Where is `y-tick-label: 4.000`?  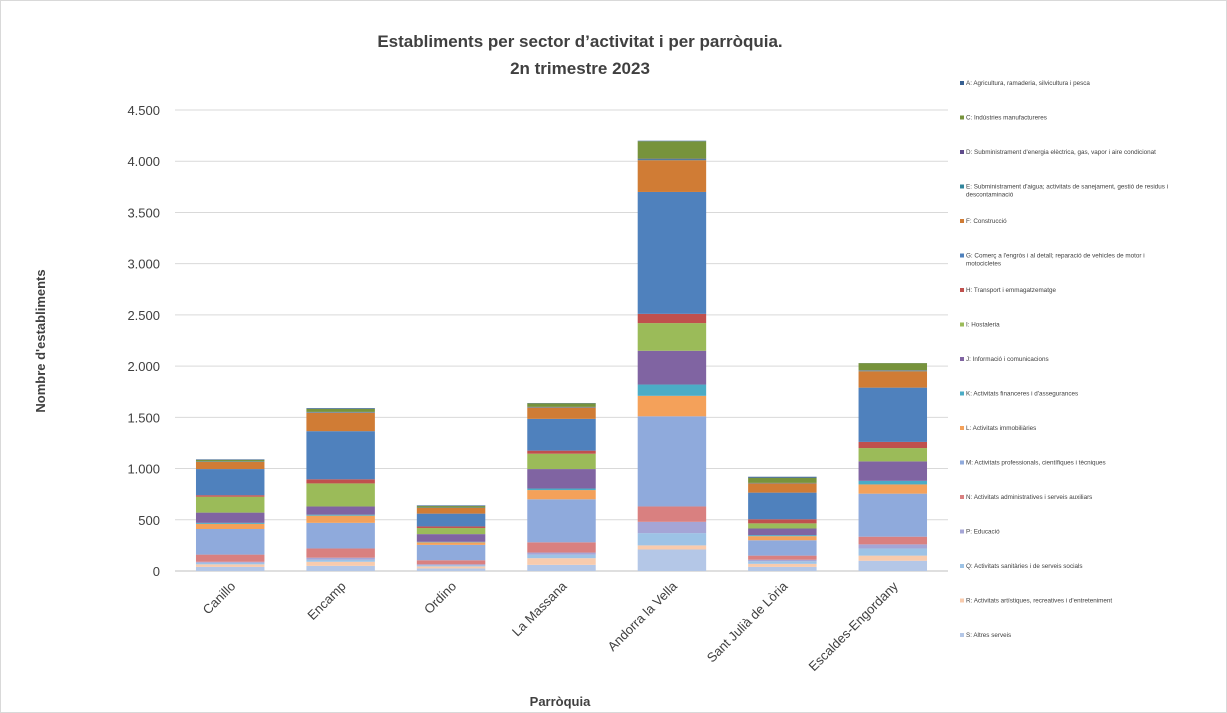 y-tick-label: 4.000 is located at coordinates (143, 161).